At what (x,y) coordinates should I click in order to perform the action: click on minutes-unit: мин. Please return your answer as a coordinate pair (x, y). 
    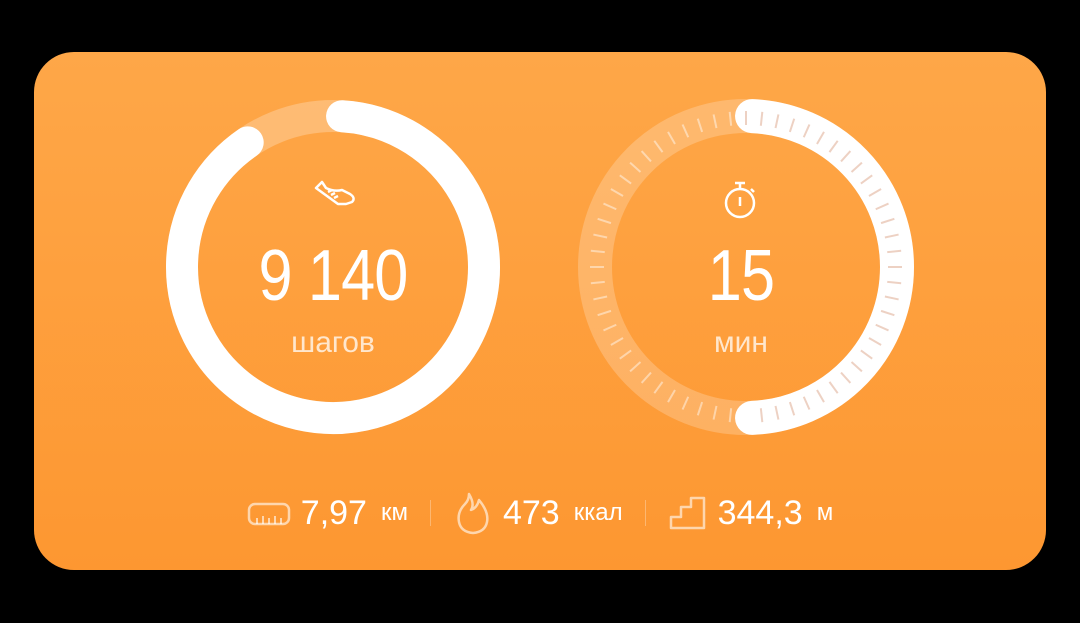
    Looking at the image, I should click on (741, 342).